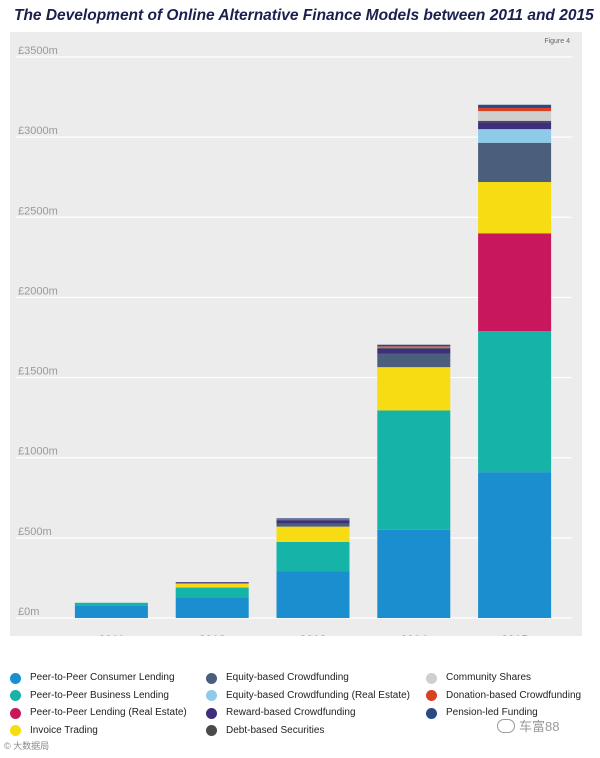 The image size is (600, 758). Describe the element at coordinates (38, 452) in the screenshot. I see `y-tick-label: £1000m` at that location.